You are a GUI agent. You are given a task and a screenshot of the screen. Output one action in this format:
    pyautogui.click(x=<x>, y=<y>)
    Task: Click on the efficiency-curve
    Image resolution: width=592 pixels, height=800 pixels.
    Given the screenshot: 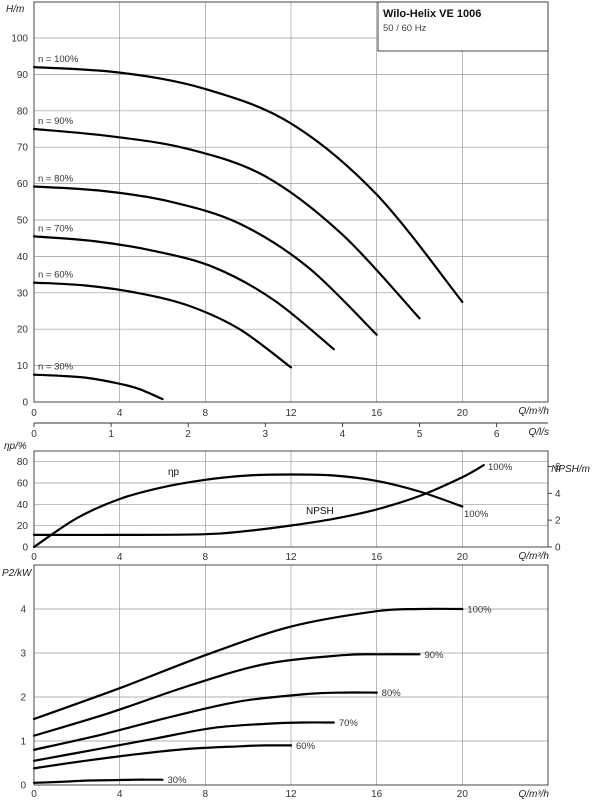 What is the action you would take?
    pyautogui.click(x=248, y=511)
    